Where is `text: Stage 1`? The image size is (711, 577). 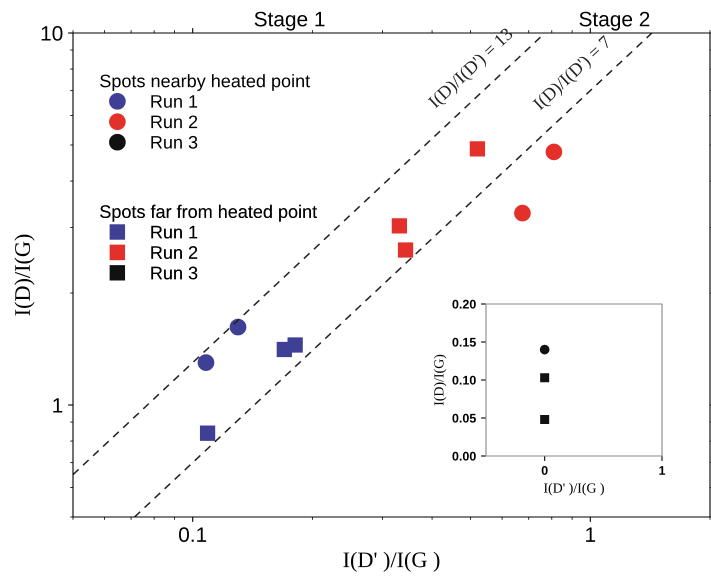
text: Stage 1 is located at coordinates (289, 21).